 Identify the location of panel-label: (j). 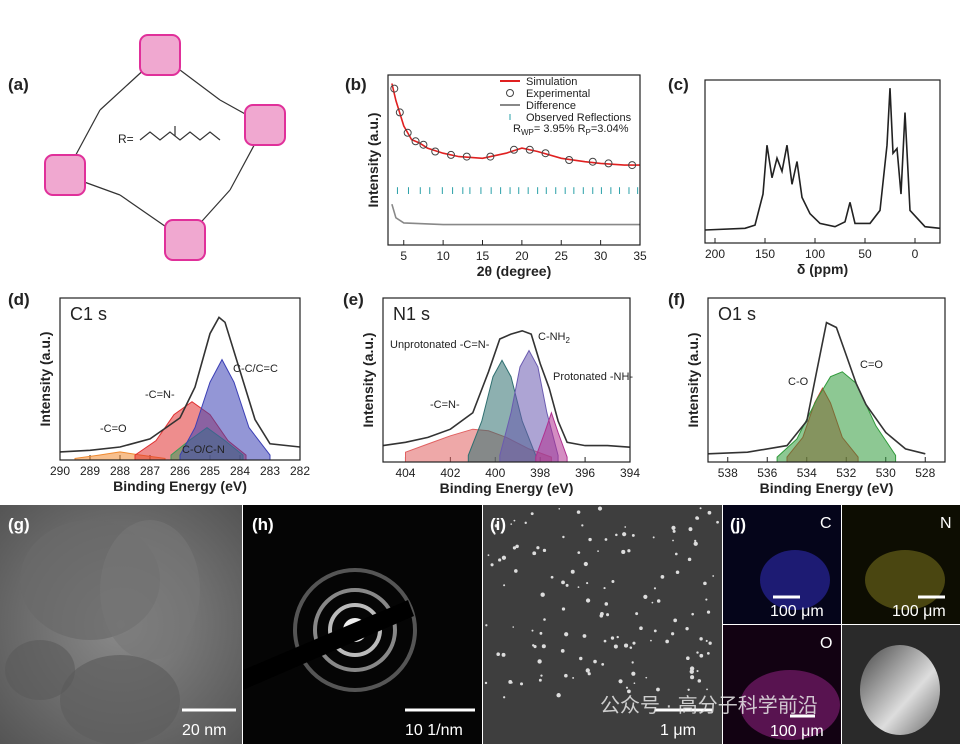
(738, 524).